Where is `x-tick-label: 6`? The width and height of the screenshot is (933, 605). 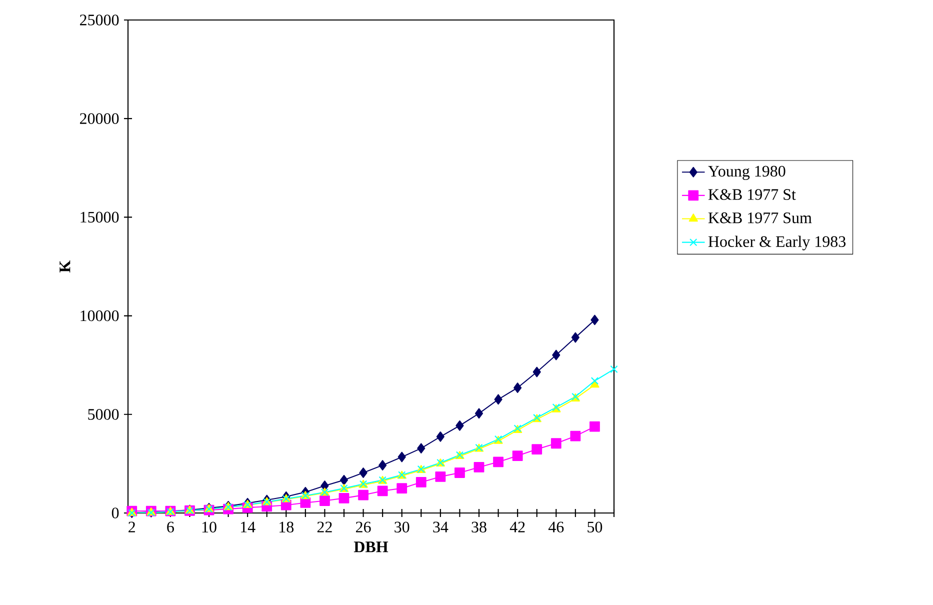 x-tick-label: 6 is located at coordinates (170, 527).